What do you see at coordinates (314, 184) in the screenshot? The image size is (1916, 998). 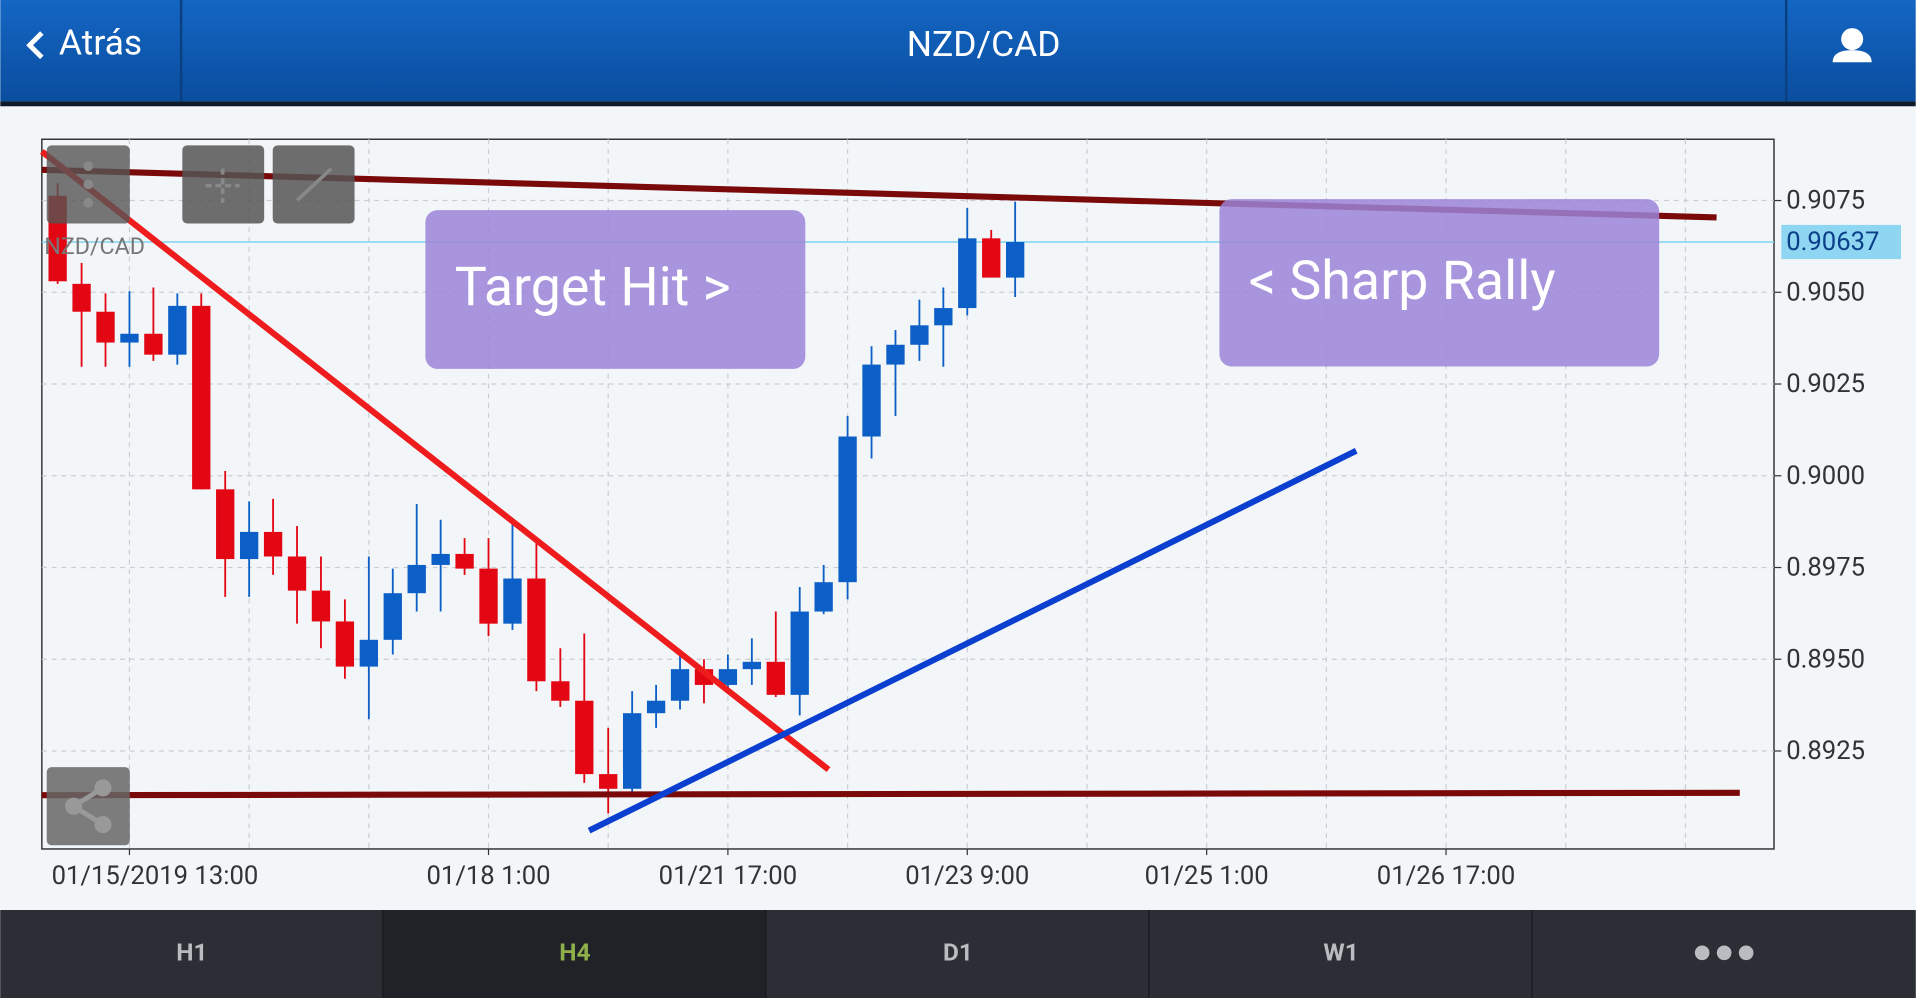 I see `draw-line-icon` at bounding box center [314, 184].